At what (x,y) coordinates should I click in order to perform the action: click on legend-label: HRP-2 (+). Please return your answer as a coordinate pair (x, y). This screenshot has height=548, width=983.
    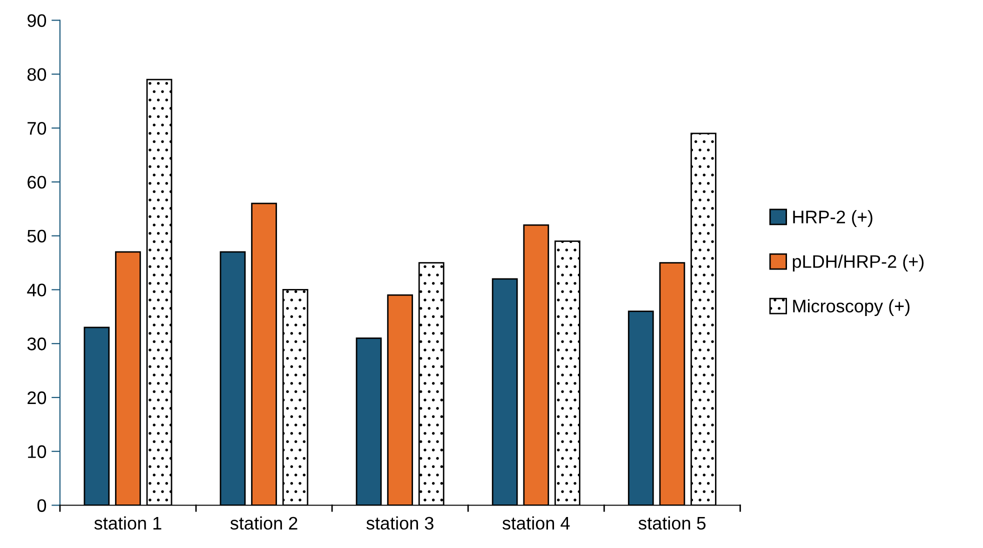
    Looking at the image, I should click on (832, 218).